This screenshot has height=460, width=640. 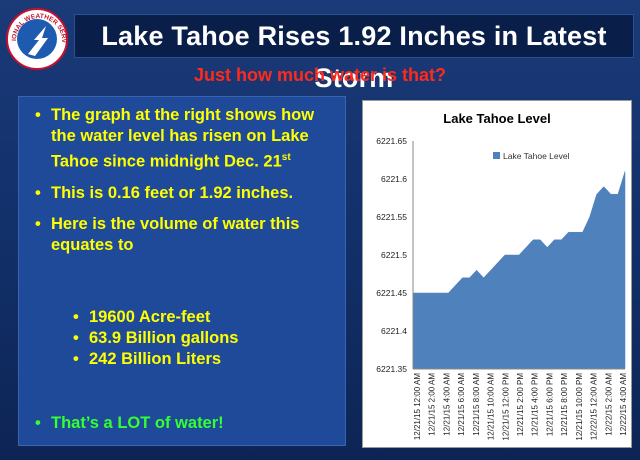 I want to click on x-tick-label: 12/21/15 2:00 AM, so click(x=432, y=404).